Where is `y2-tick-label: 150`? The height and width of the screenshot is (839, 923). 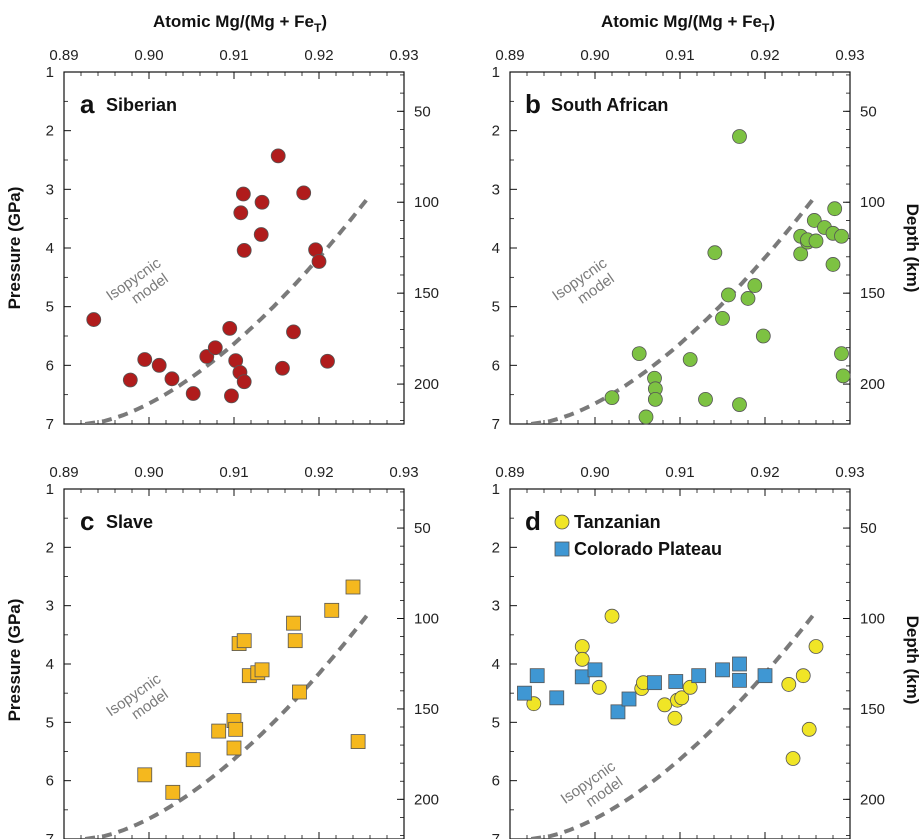 y2-tick-label: 150 is located at coordinates (426, 709).